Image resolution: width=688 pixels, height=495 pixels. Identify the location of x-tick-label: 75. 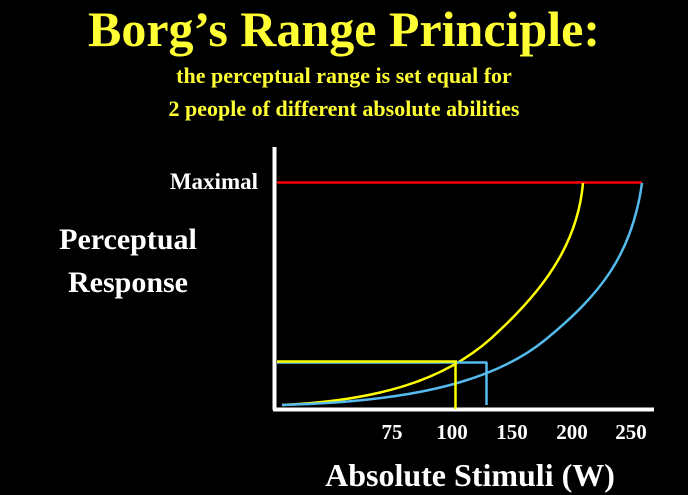
(392, 432).